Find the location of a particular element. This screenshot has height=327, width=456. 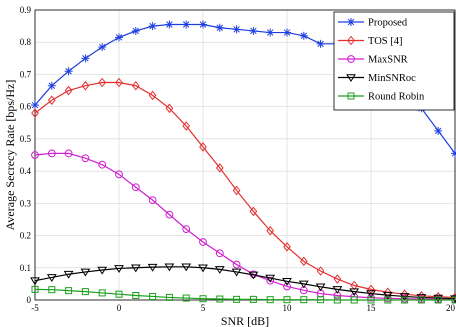

y-tick-label: 0.2 is located at coordinates (25, 236).